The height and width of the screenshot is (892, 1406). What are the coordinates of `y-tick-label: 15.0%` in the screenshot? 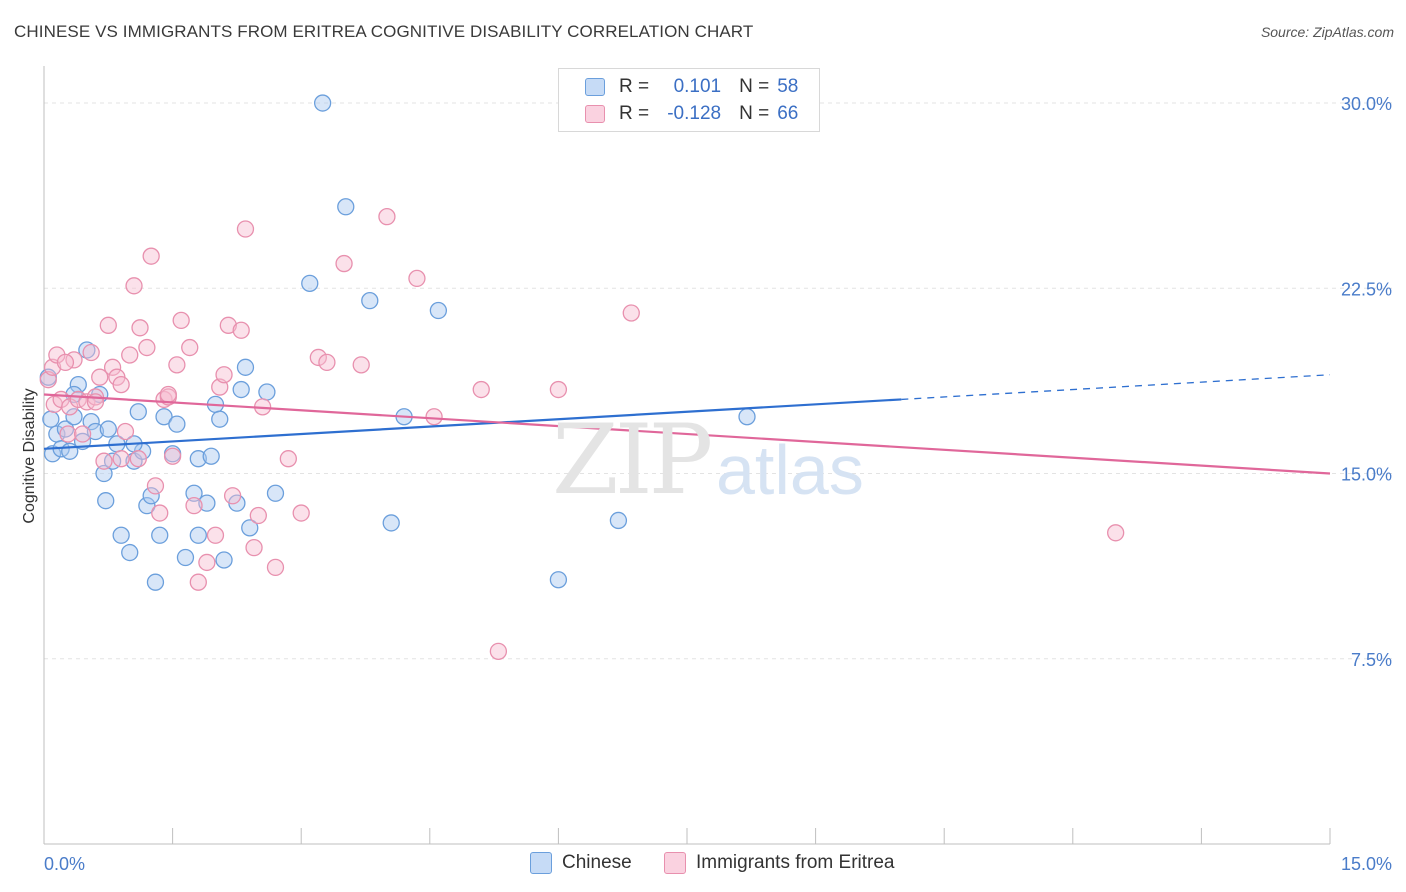 It's located at (1366, 475).